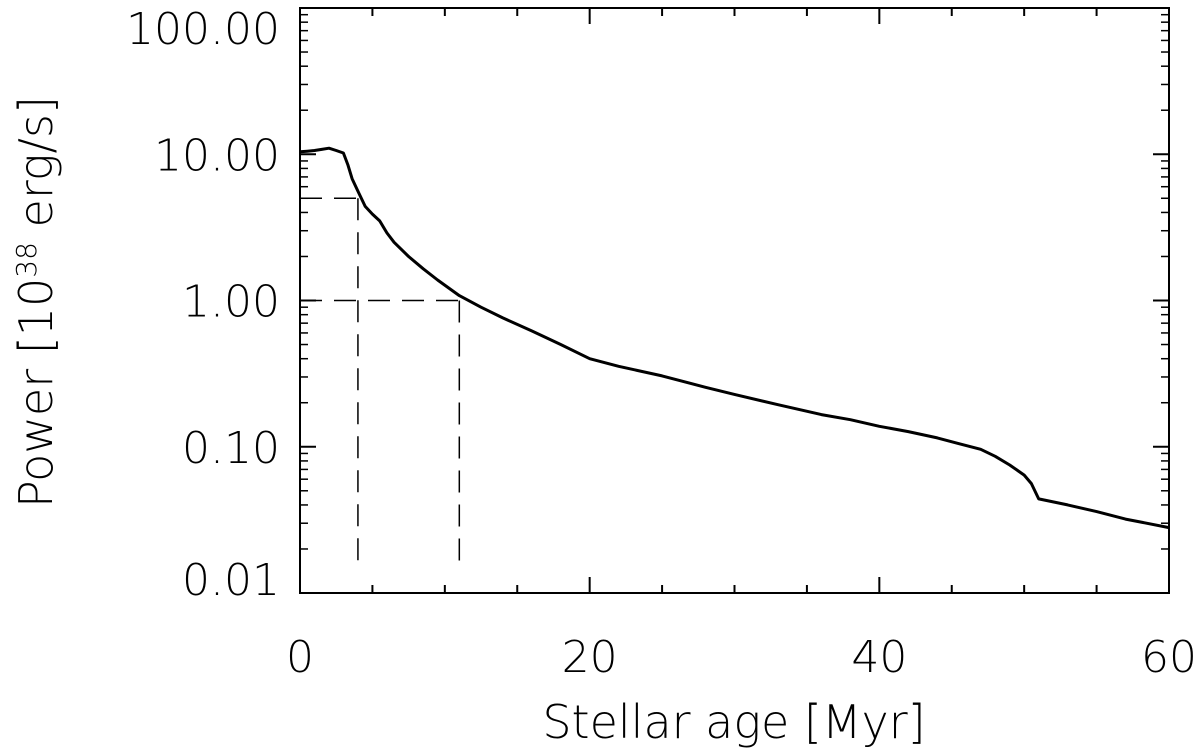 Image resolution: width=1200 pixels, height=756 pixels. What do you see at coordinates (741, 657) in the screenshot?
I see `x-tick-labels: 0 20 40 60` at bounding box center [741, 657].